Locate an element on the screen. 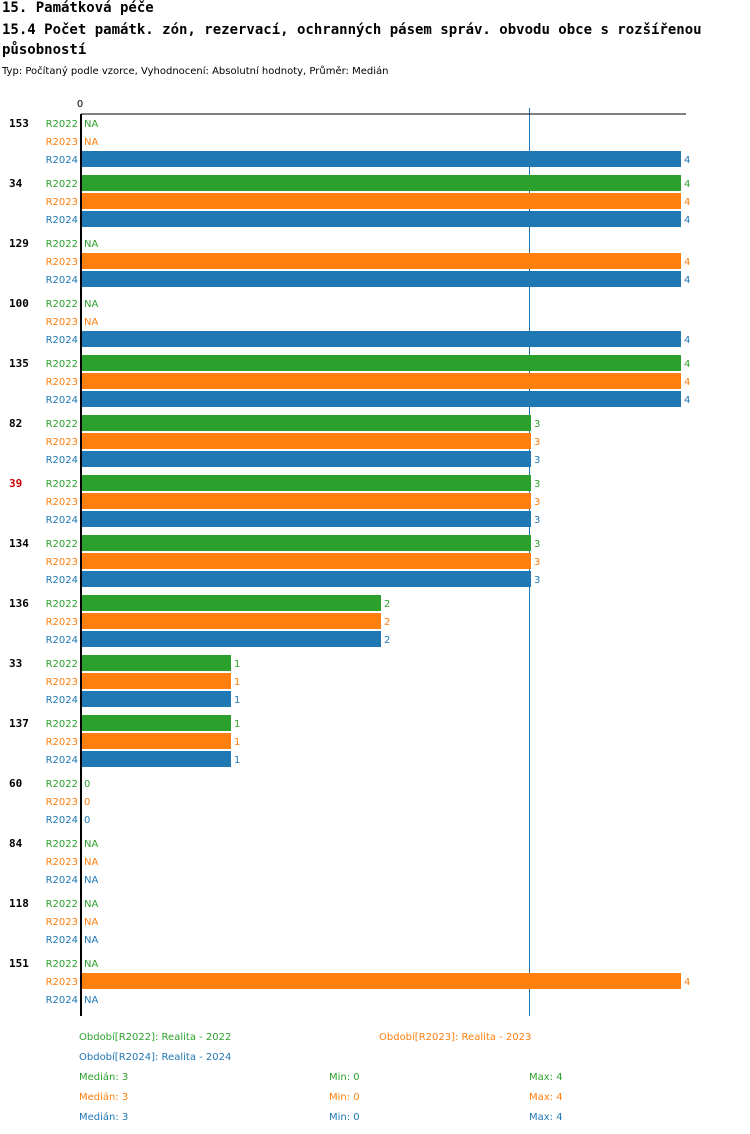 The width and height of the screenshot is (750, 1134). category-label: 135 is located at coordinates (19, 363).